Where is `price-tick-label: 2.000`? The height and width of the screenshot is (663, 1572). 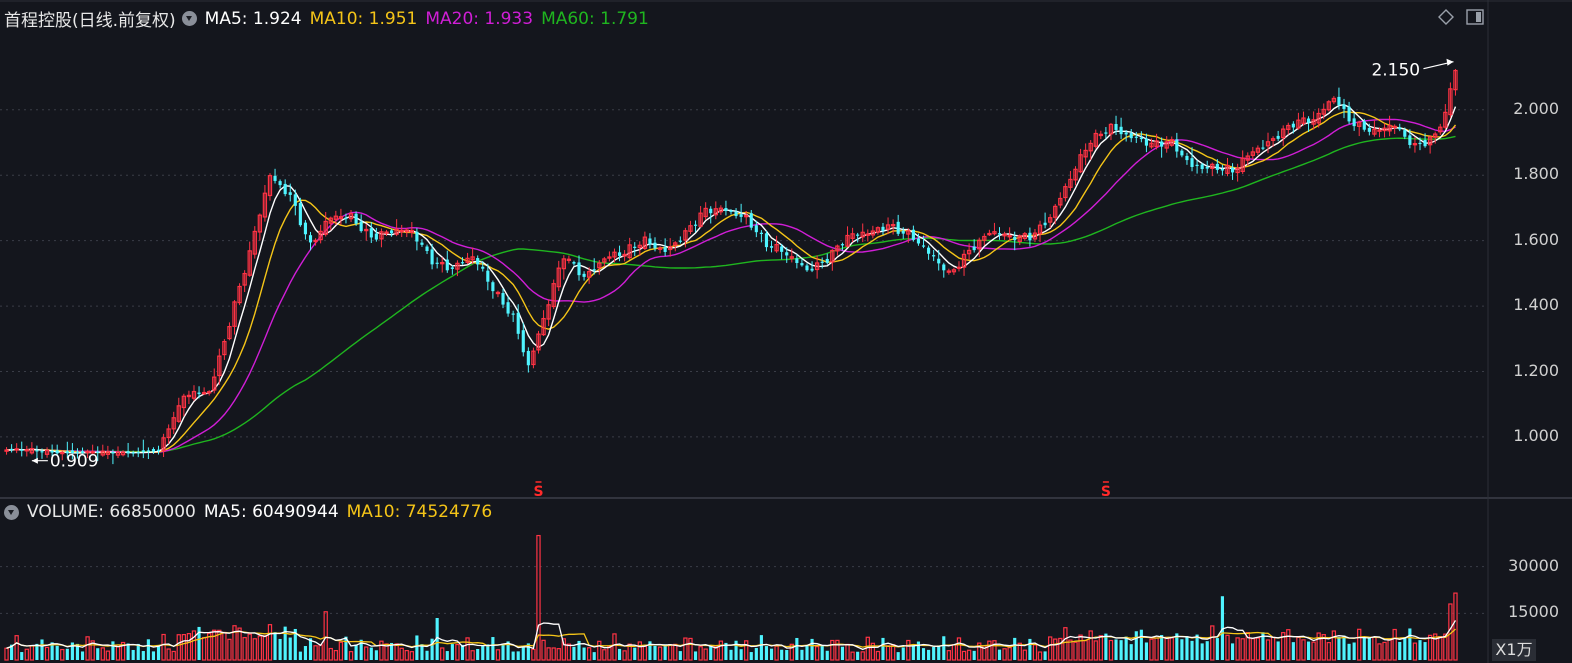
price-tick-label: 2.000 is located at coordinates (1536, 108).